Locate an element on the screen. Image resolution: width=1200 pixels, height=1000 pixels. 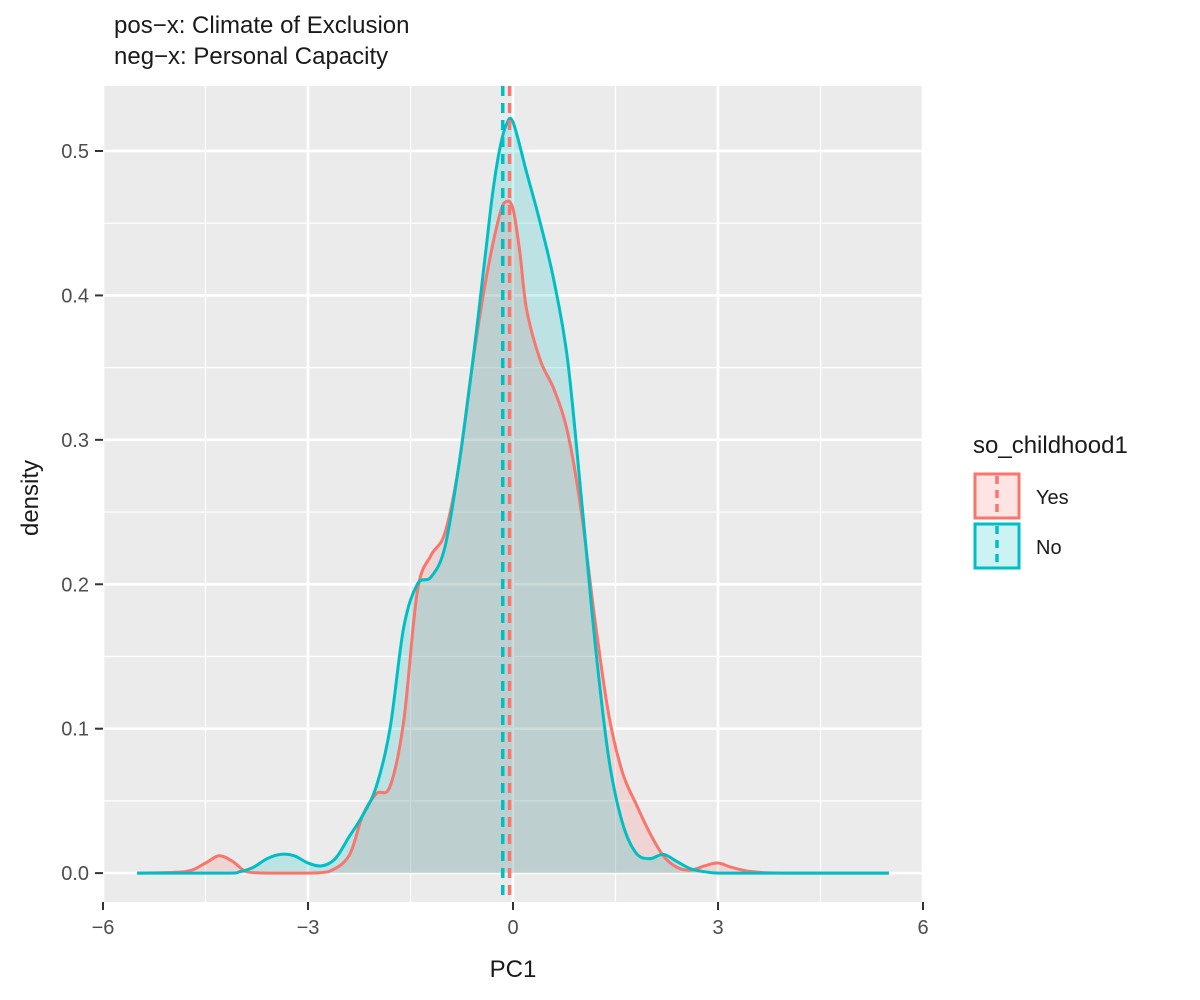
y-axis: 0.0 0.1 0.2 0.3 0.4 0.5 is located at coordinates (82, 513).